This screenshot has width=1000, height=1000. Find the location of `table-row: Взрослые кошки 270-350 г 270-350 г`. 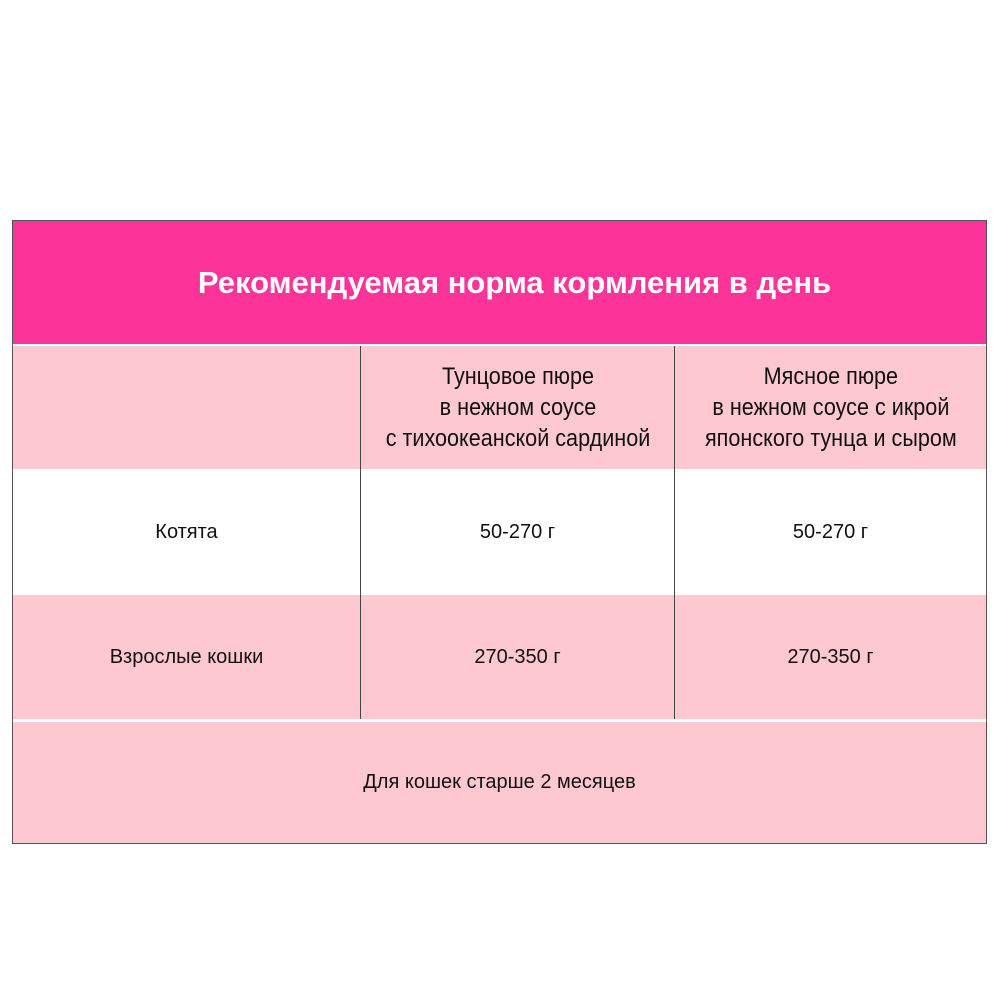

table-row: Взрослые кошки 270-350 г 270-350 г is located at coordinates (499, 657).